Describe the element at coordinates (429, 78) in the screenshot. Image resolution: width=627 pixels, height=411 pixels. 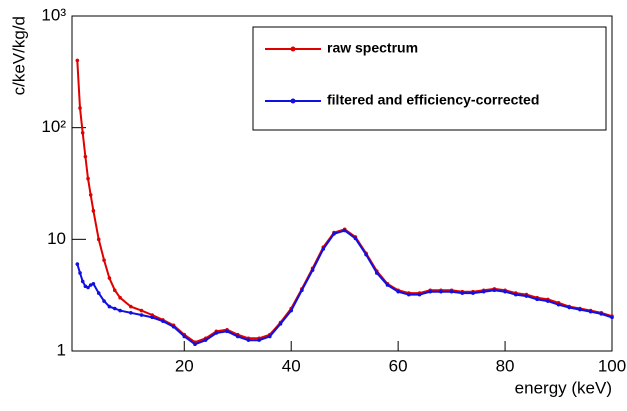
I see `legend-box` at that location.